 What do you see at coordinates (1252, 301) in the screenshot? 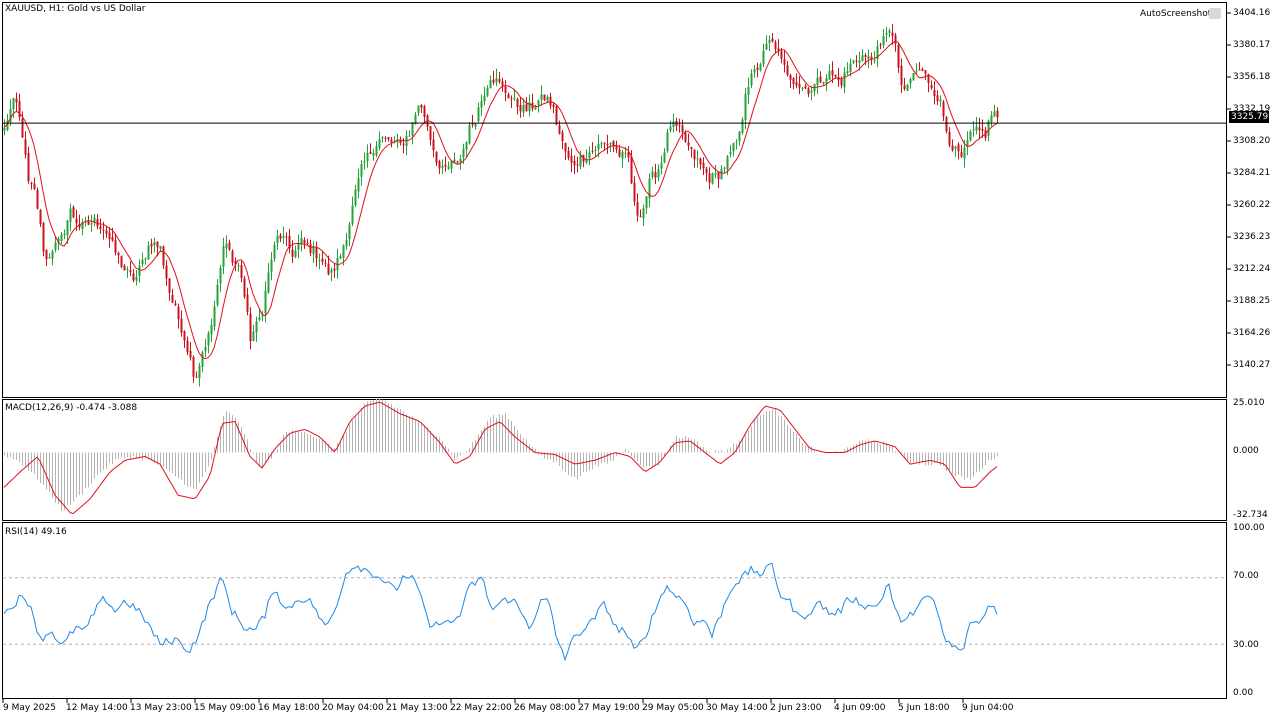
I see `price-tick: 3188.25` at bounding box center [1252, 301].